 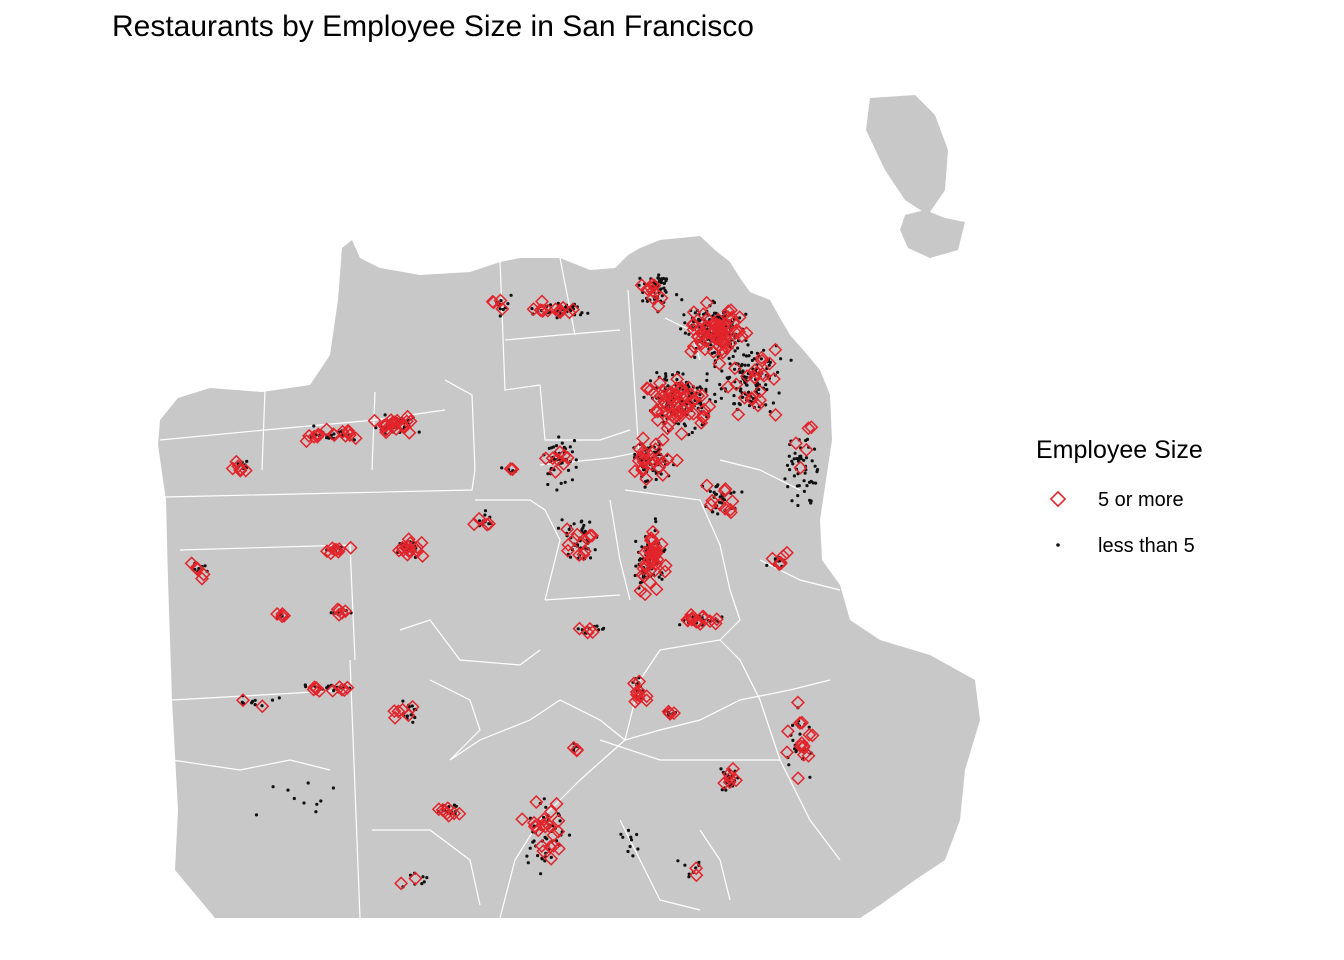 What do you see at coordinates (1119, 450) in the screenshot?
I see `legend-title: Employee Size` at bounding box center [1119, 450].